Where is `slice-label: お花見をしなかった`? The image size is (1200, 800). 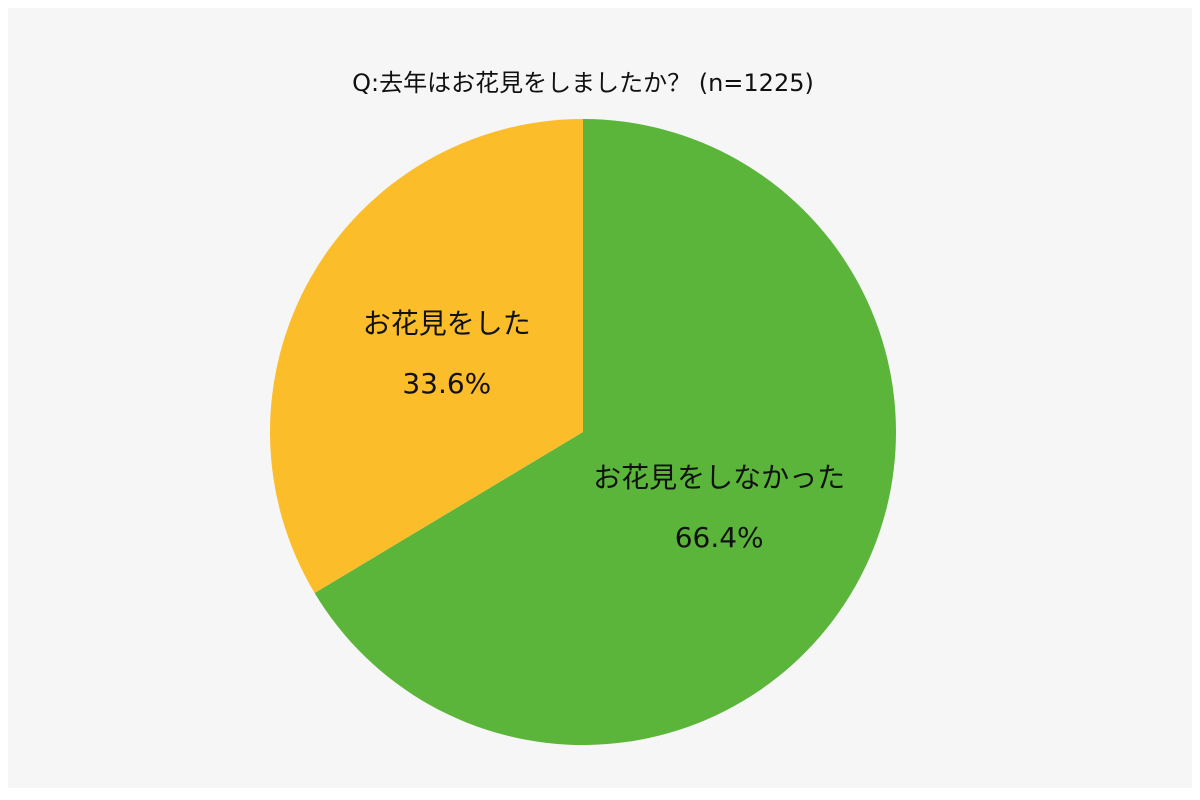
slice-label: お花見をしなかった is located at coordinates (719, 477).